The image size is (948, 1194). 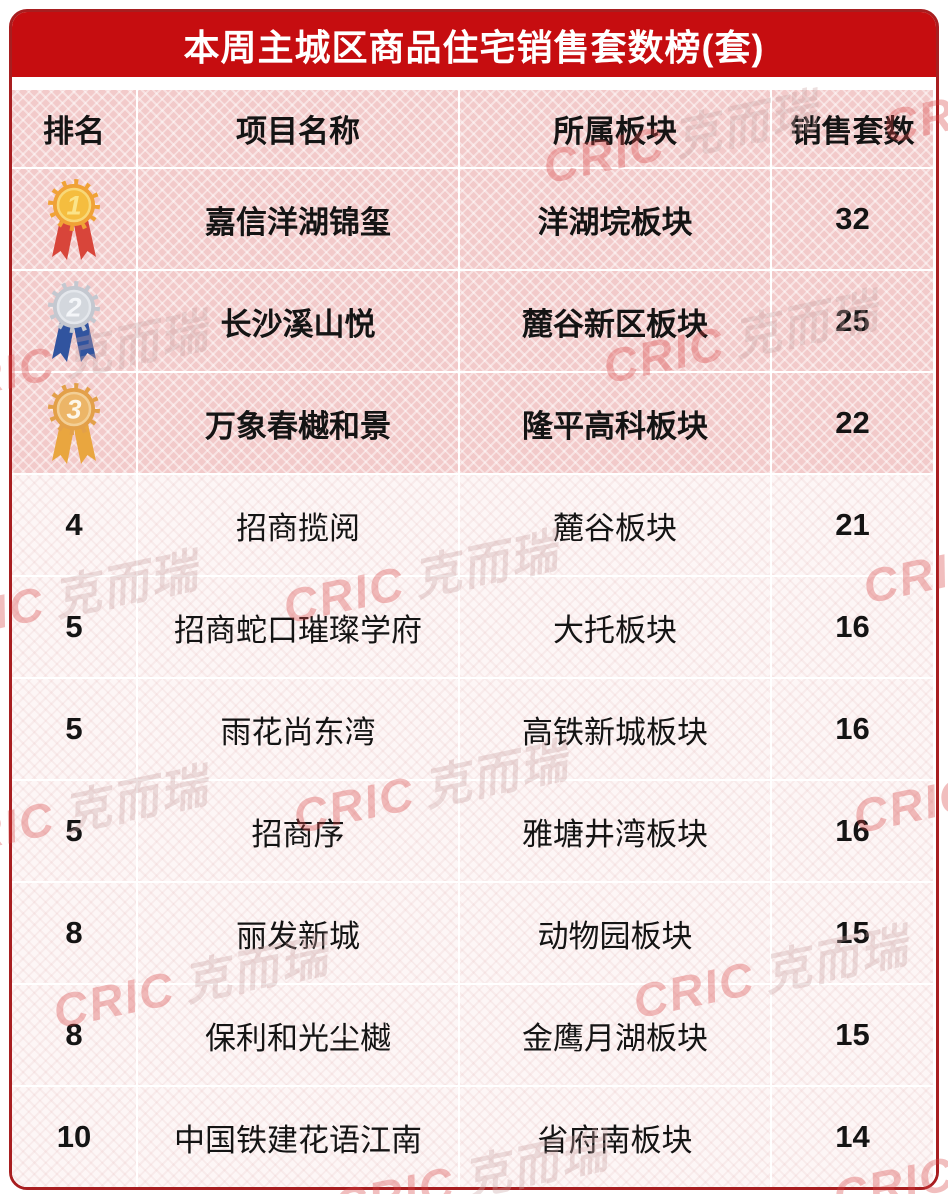 I want to click on rank-cell: 4, so click(x=74, y=525).